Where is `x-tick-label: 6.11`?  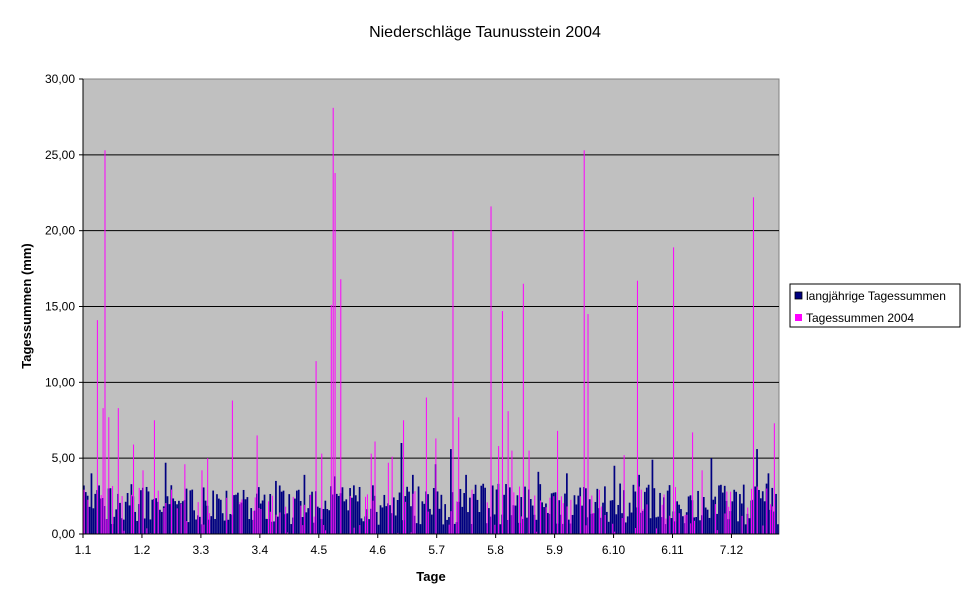
x-tick-label: 6.11 is located at coordinates (672, 550).